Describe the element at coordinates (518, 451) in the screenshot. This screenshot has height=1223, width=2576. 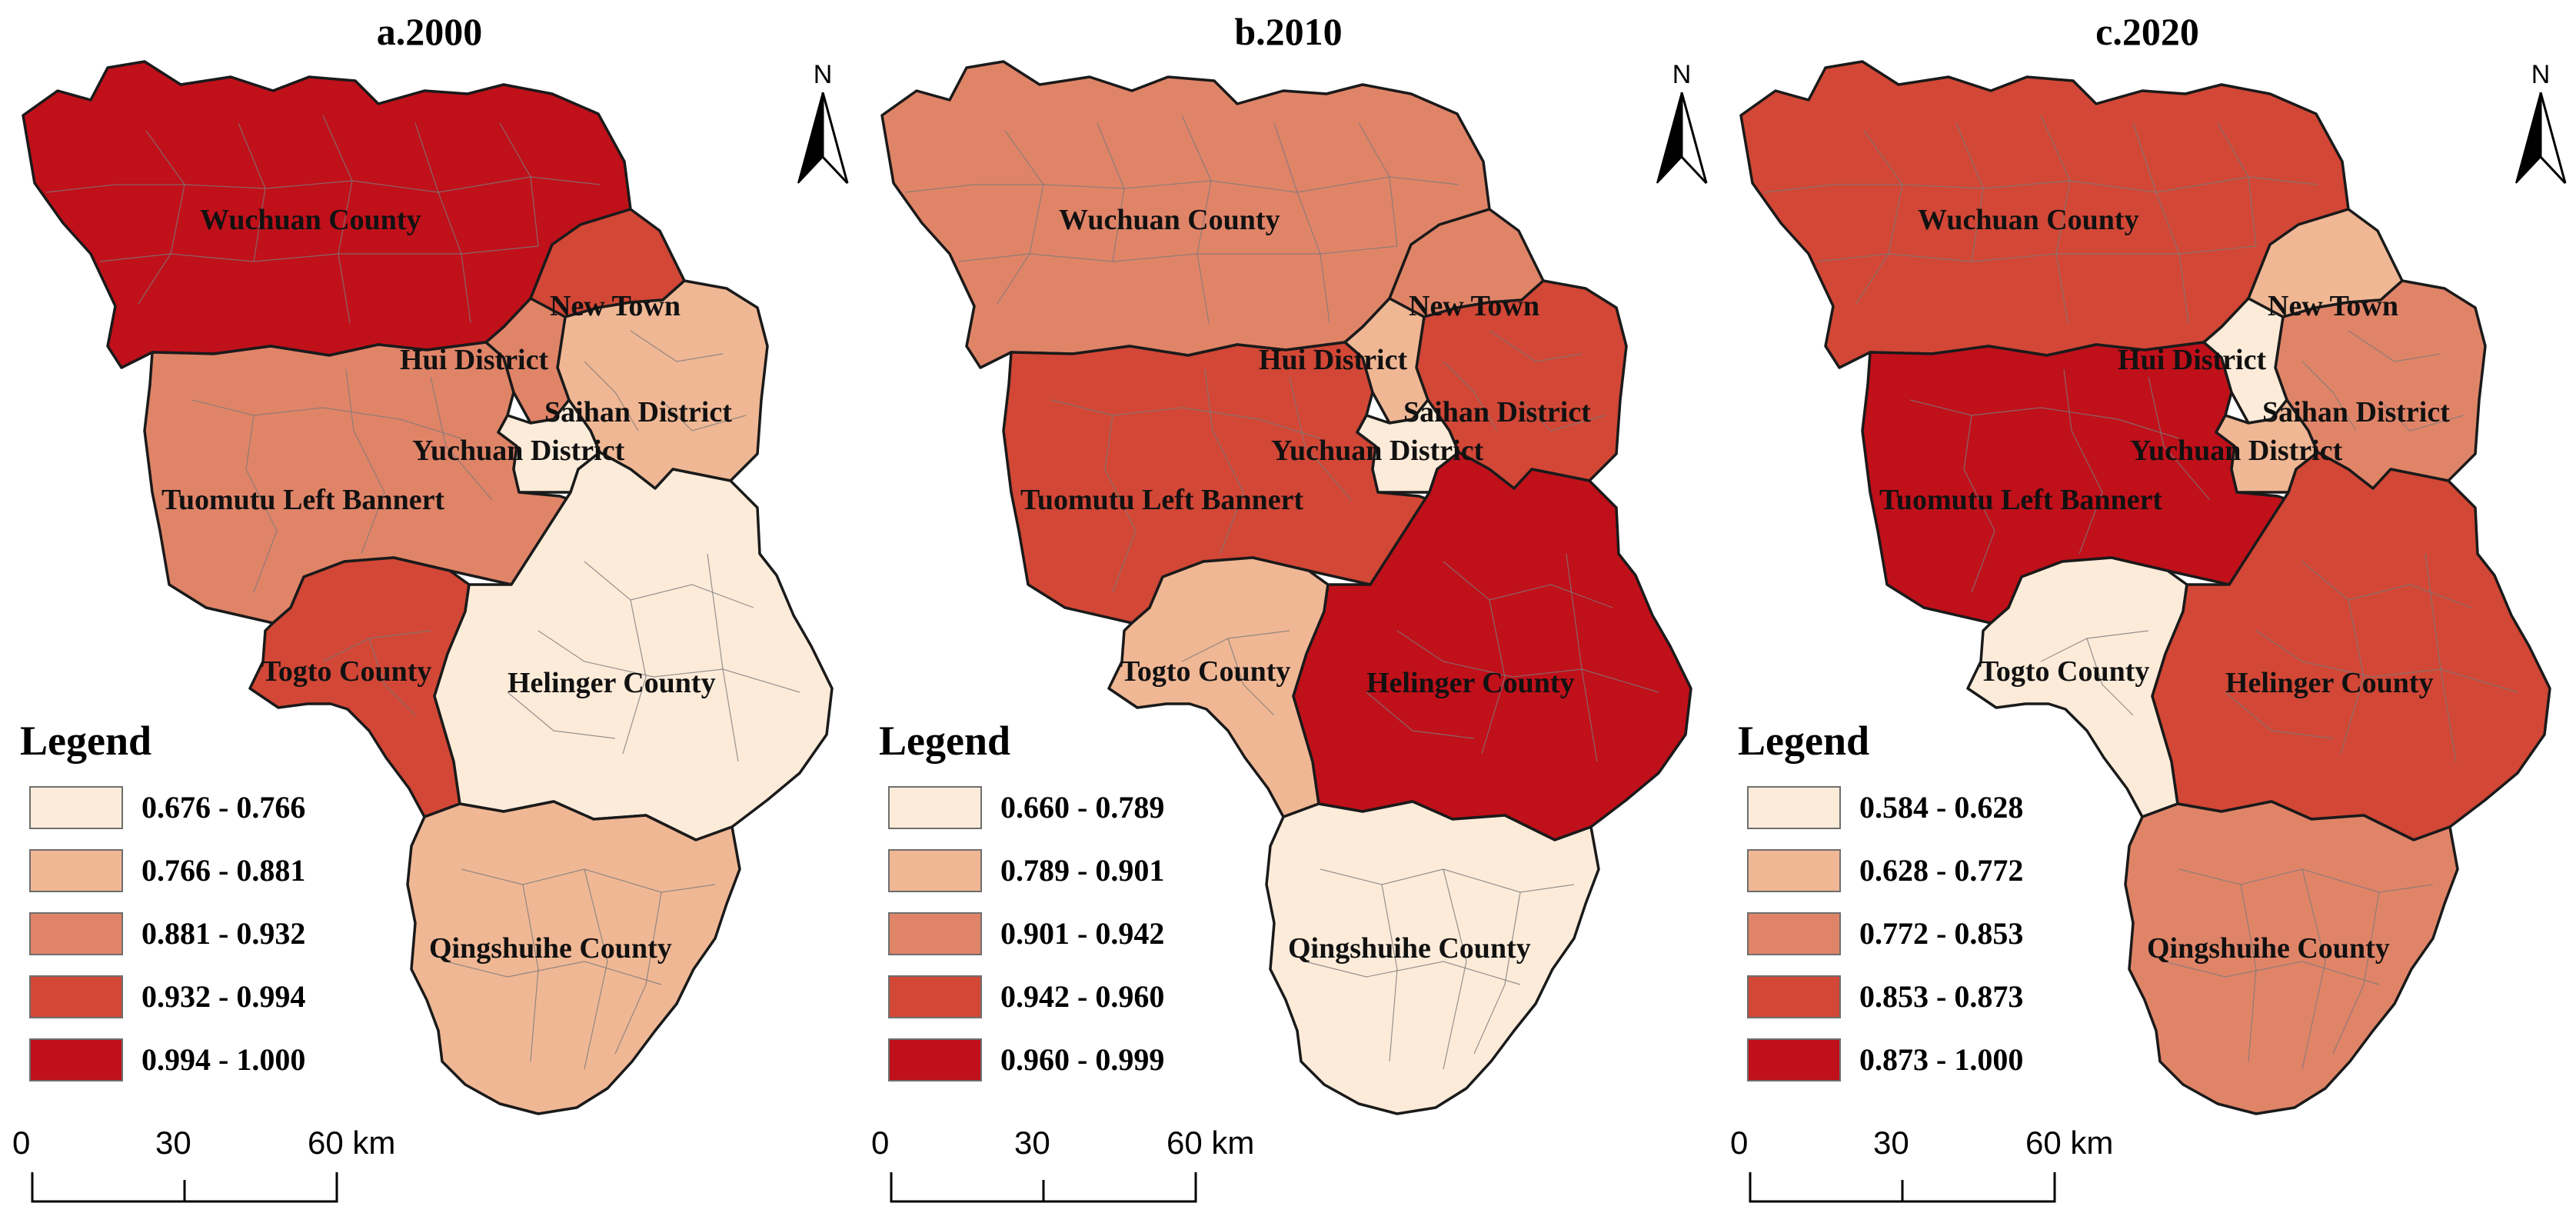
I see `region-label-yuchuan: Yuchuan District` at that location.